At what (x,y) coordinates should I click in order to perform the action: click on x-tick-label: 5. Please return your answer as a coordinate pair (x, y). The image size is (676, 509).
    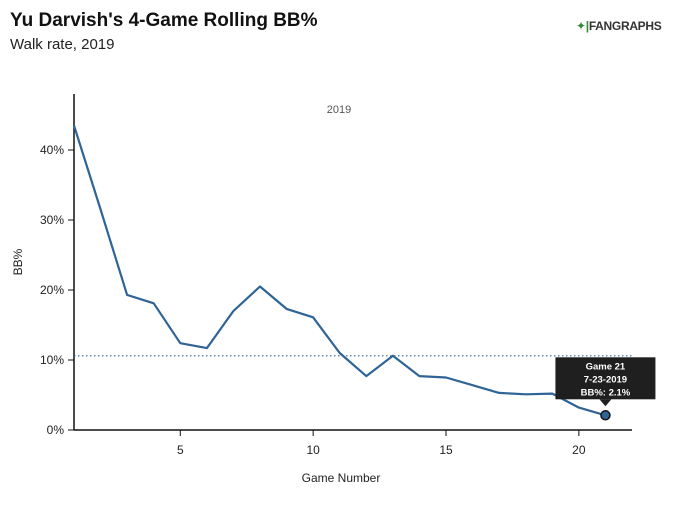
    Looking at the image, I should click on (180, 450).